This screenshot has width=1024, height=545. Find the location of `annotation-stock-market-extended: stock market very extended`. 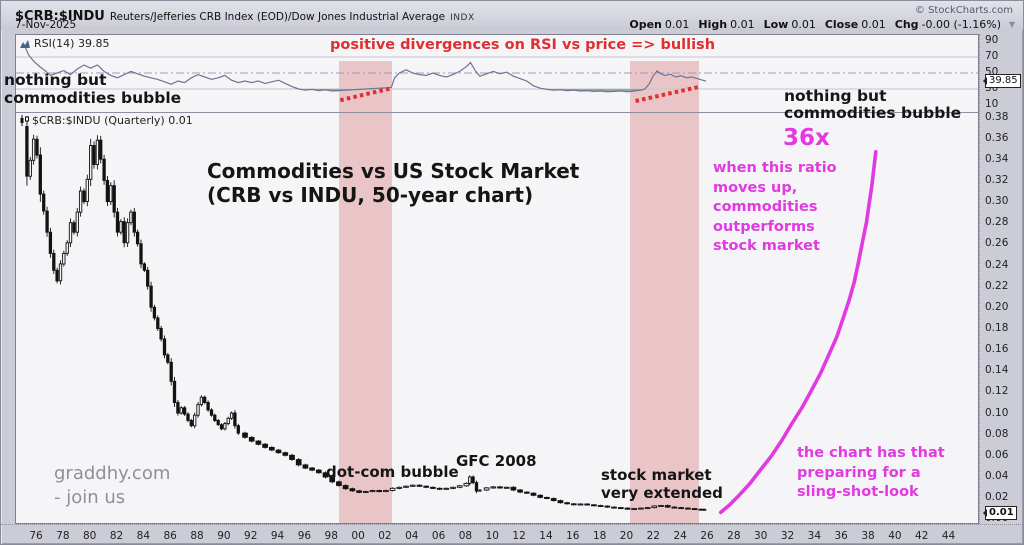

annotation-stock-market-extended: stock market very extended is located at coordinates (662, 484).